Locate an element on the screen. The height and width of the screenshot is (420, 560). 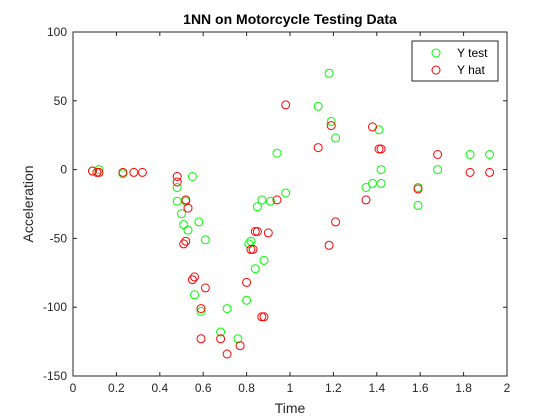
x-tick-label: 1.6 is located at coordinates (420, 388).